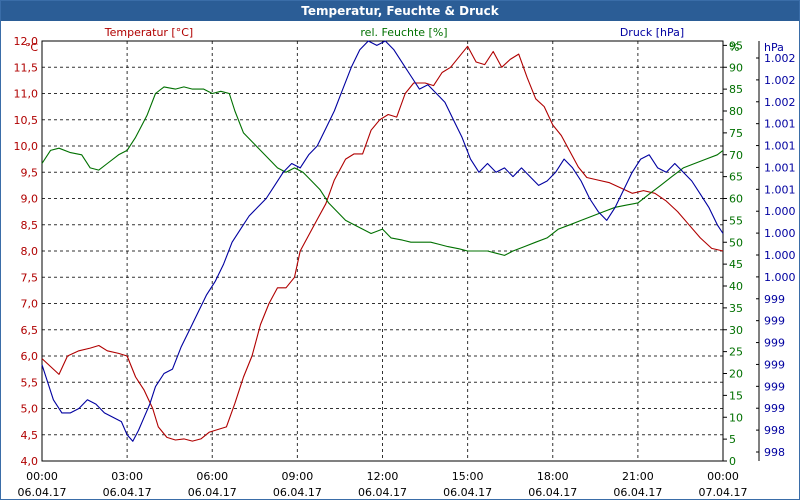 This screenshot has height=500, width=800. I want to click on press-unit-label: hPa, so click(774, 47).